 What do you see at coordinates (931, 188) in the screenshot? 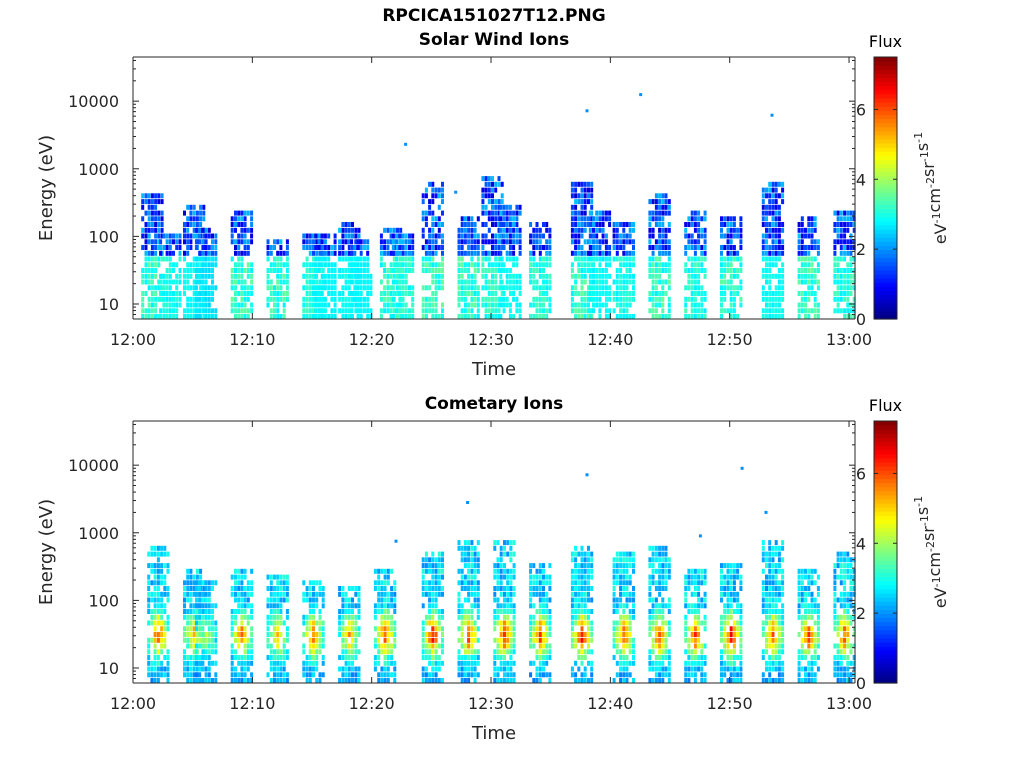
I see `colorbar-units: eV-1cm-2sr-1s-1` at bounding box center [931, 188].